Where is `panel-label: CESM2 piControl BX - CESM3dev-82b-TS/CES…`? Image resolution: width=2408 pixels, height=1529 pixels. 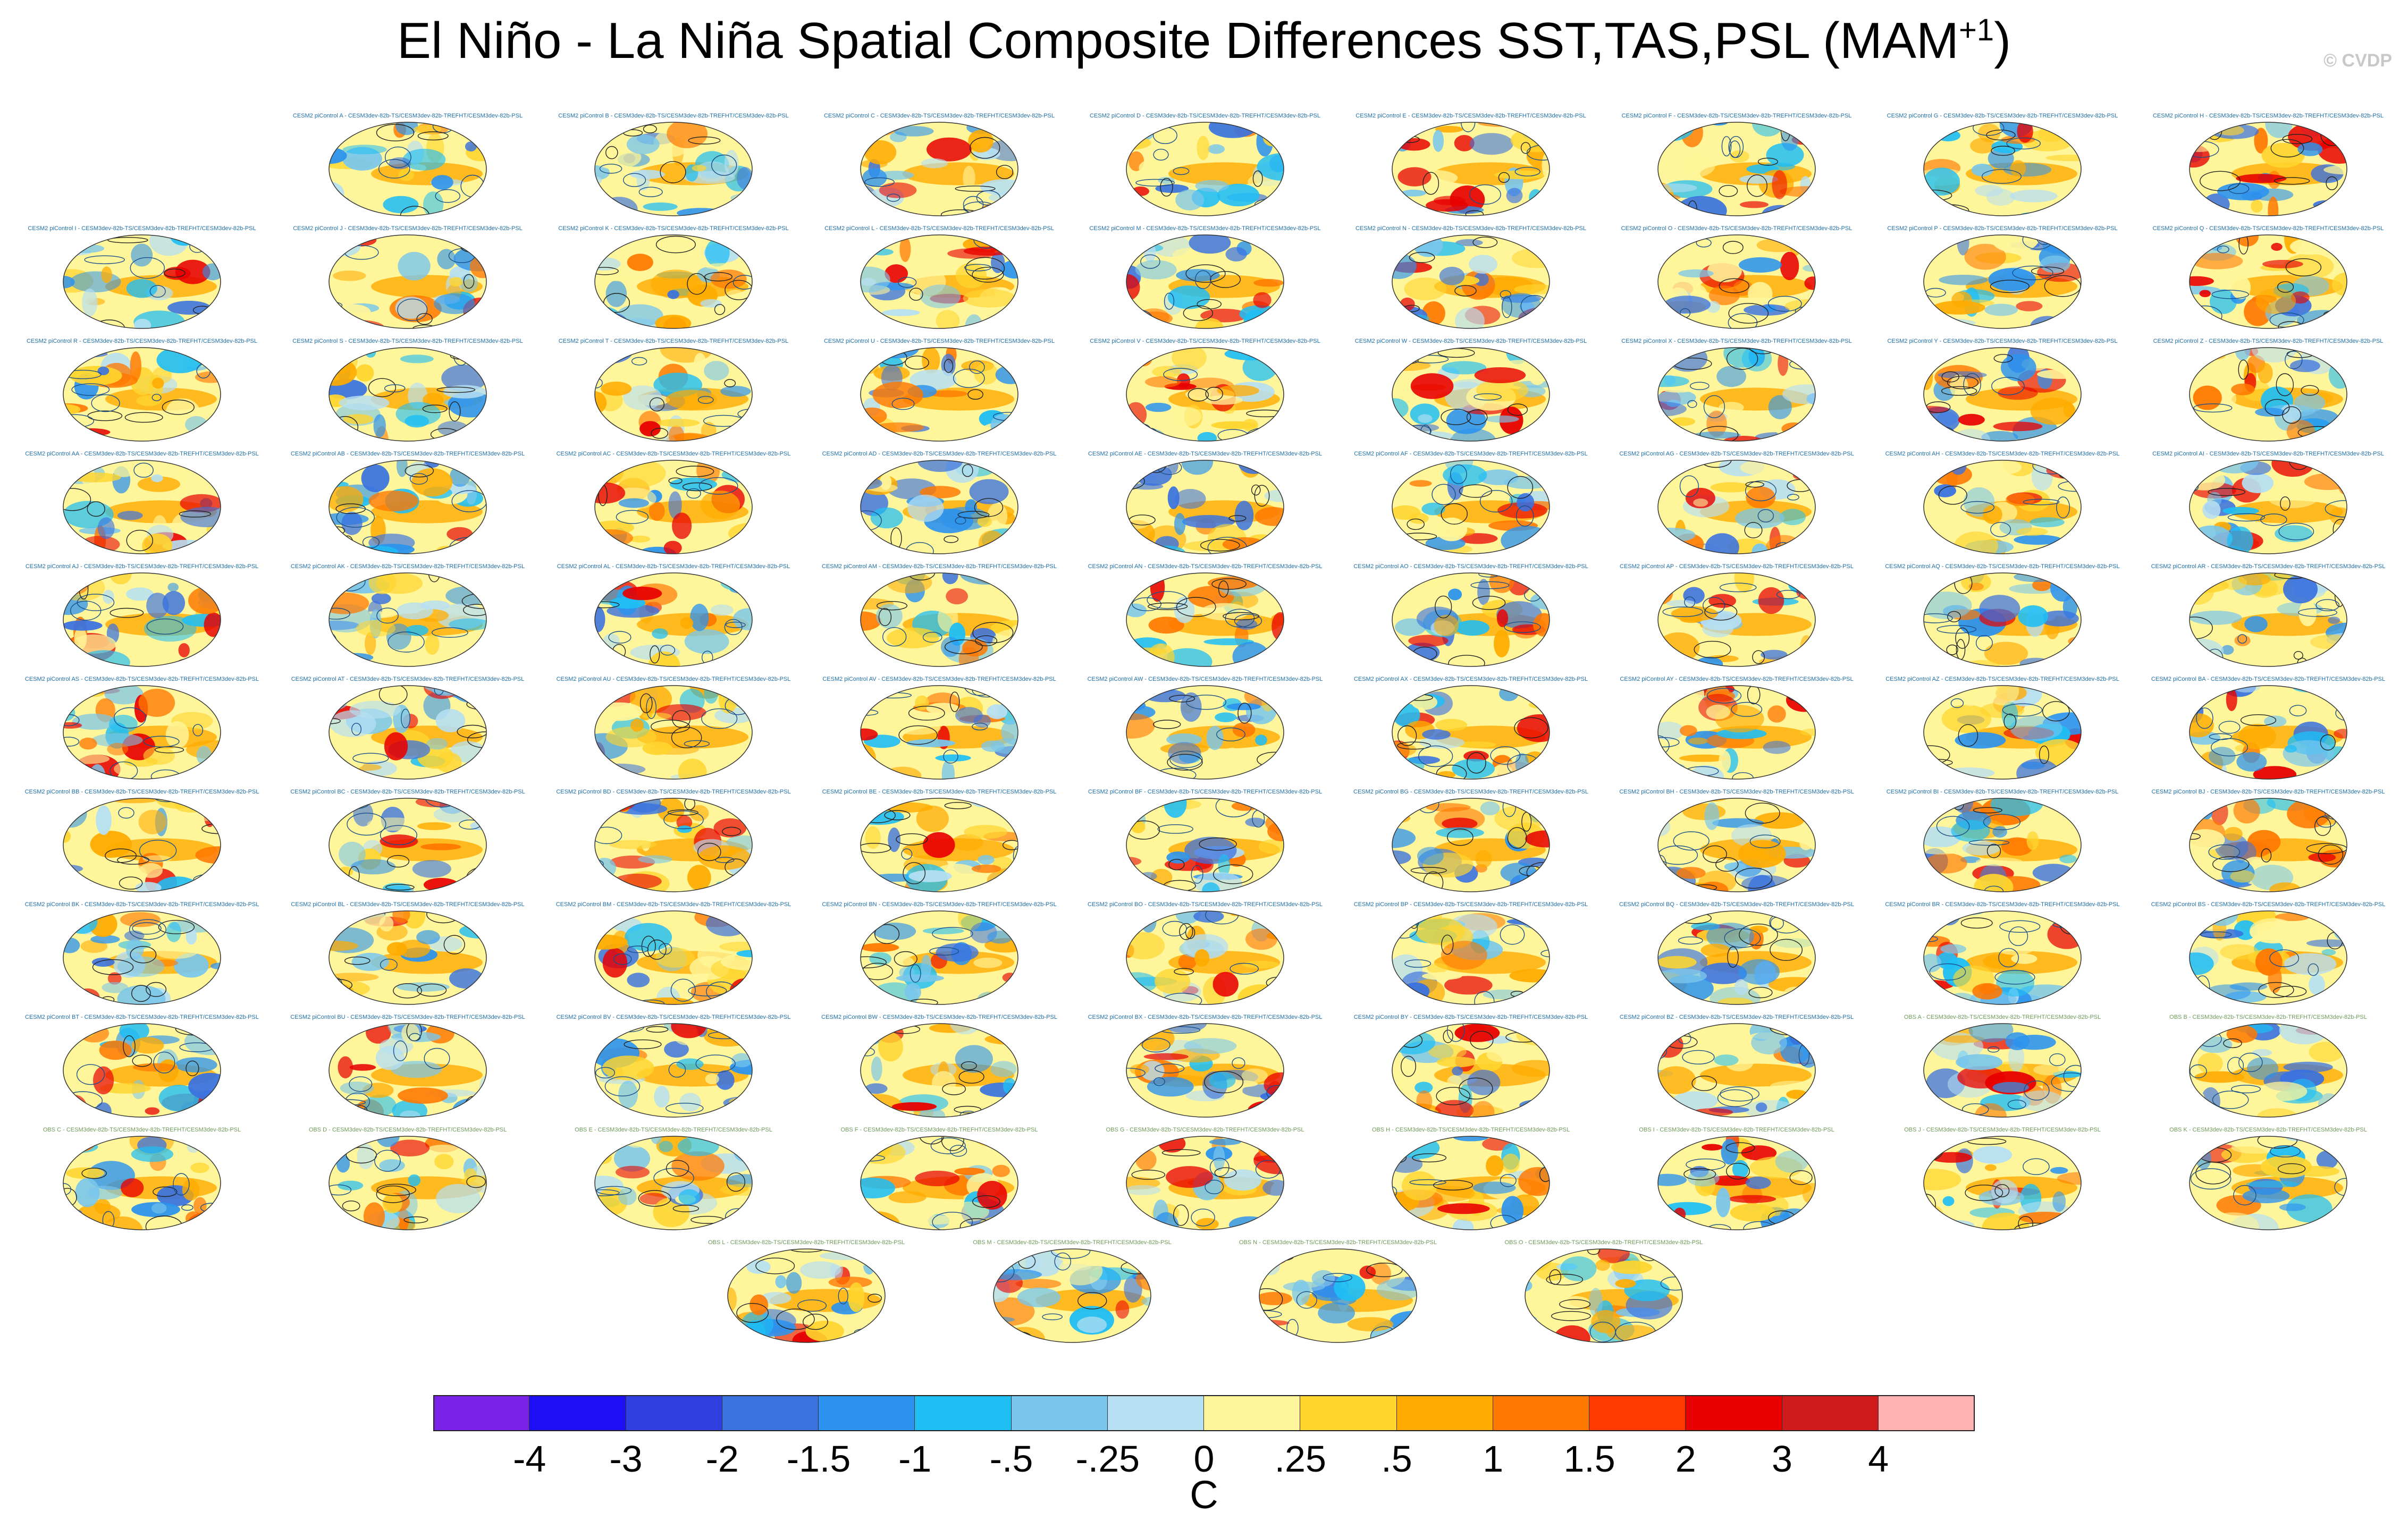
panel-label: CESM2 piControl BX - CESM3dev-82b-TS/CES… is located at coordinates (1205, 1017).